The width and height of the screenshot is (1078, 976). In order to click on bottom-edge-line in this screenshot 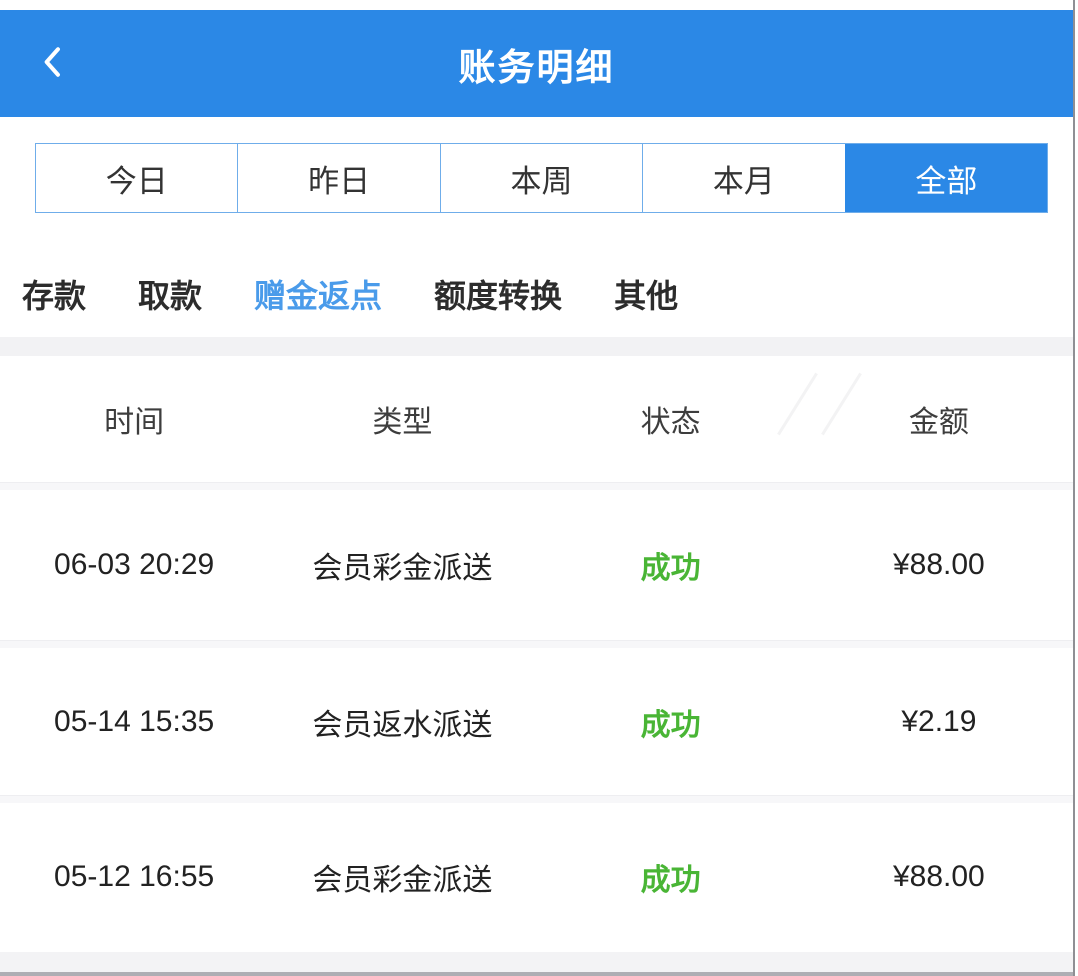, I will do `click(536, 974)`.